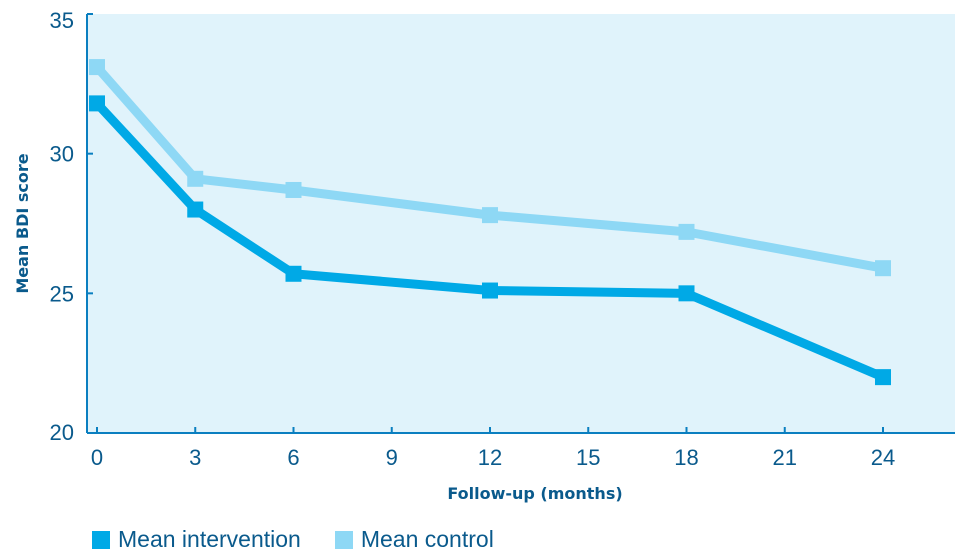 Image resolution: width=959 pixels, height=556 pixels. I want to click on x-tick-label: 24, so click(883, 457).